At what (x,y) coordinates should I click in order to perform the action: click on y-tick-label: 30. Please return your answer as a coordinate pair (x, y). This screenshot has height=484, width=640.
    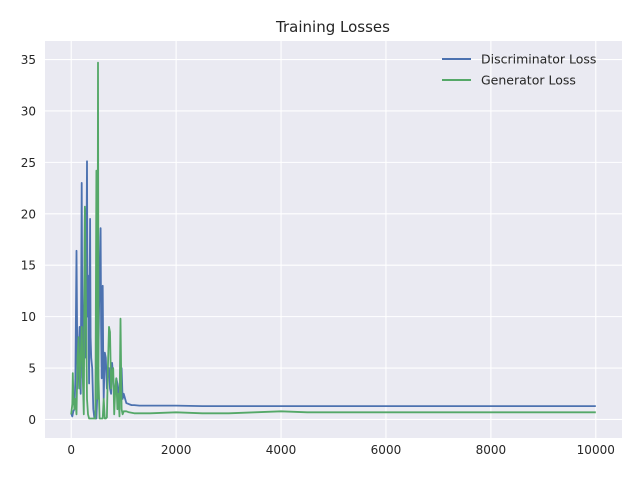
    Looking at the image, I should click on (28, 111).